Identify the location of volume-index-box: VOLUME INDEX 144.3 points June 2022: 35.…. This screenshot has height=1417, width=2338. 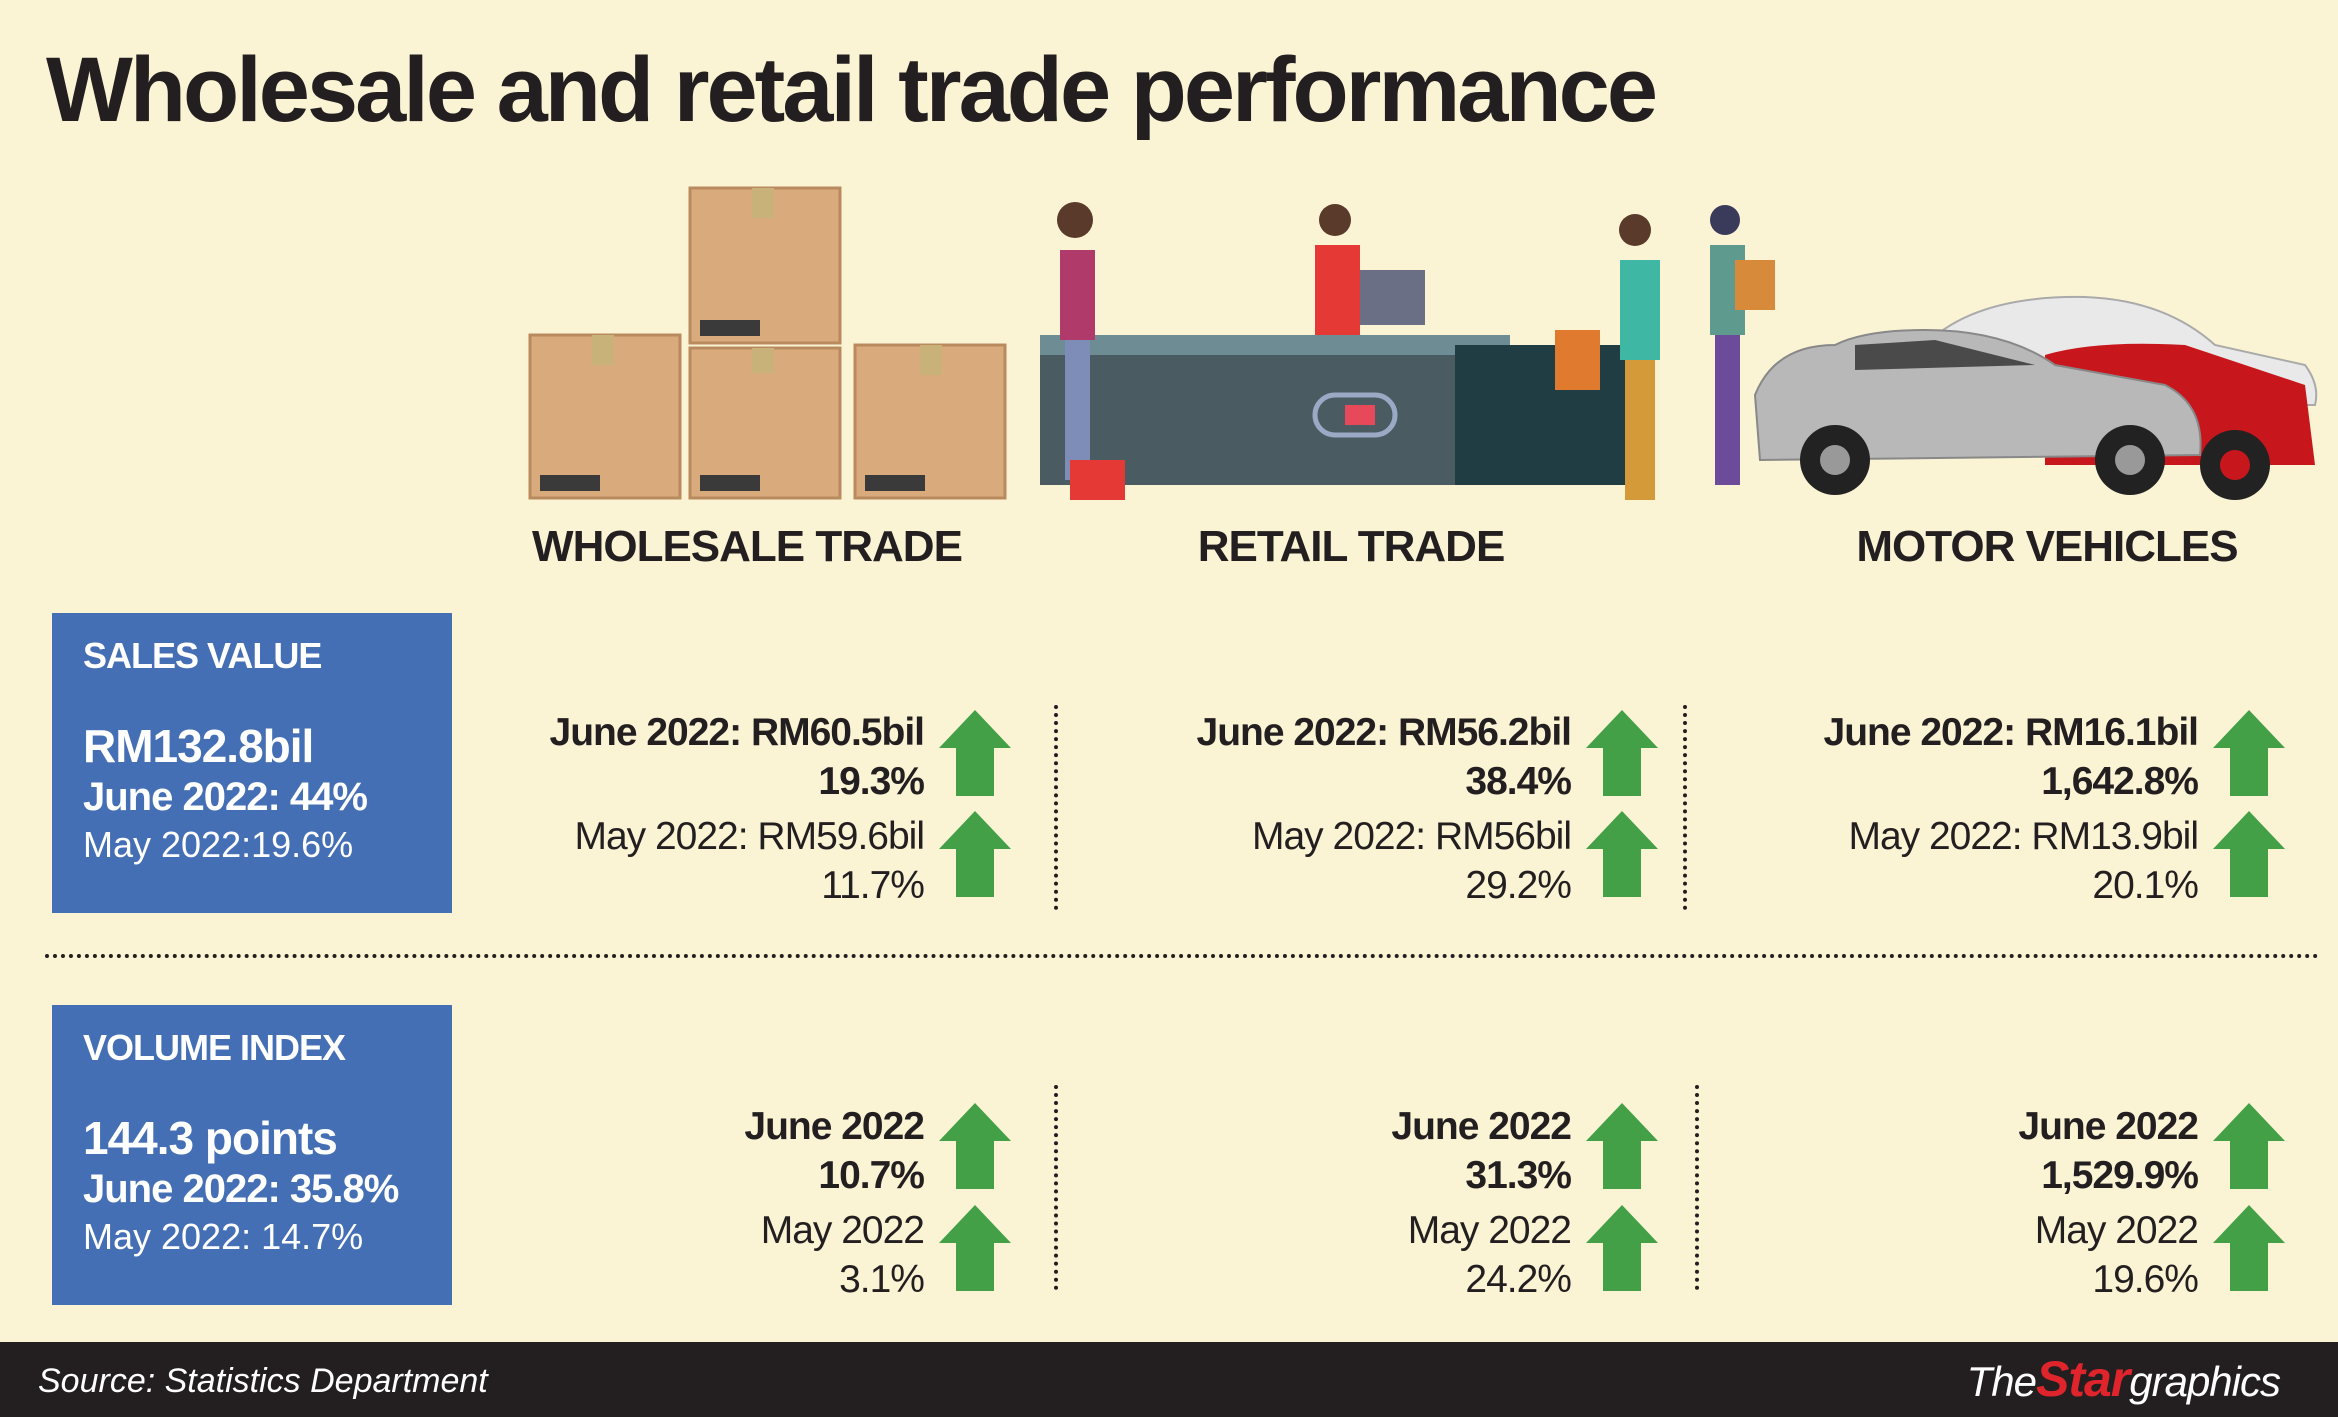
(252, 1155).